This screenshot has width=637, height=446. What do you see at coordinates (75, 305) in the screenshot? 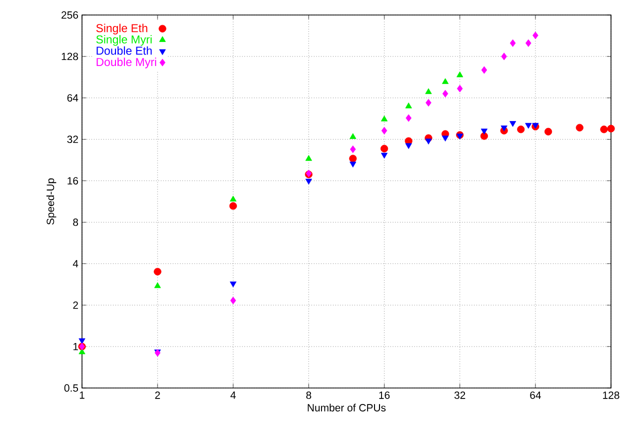
I see `y-tick-label: 2` at bounding box center [75, 305].